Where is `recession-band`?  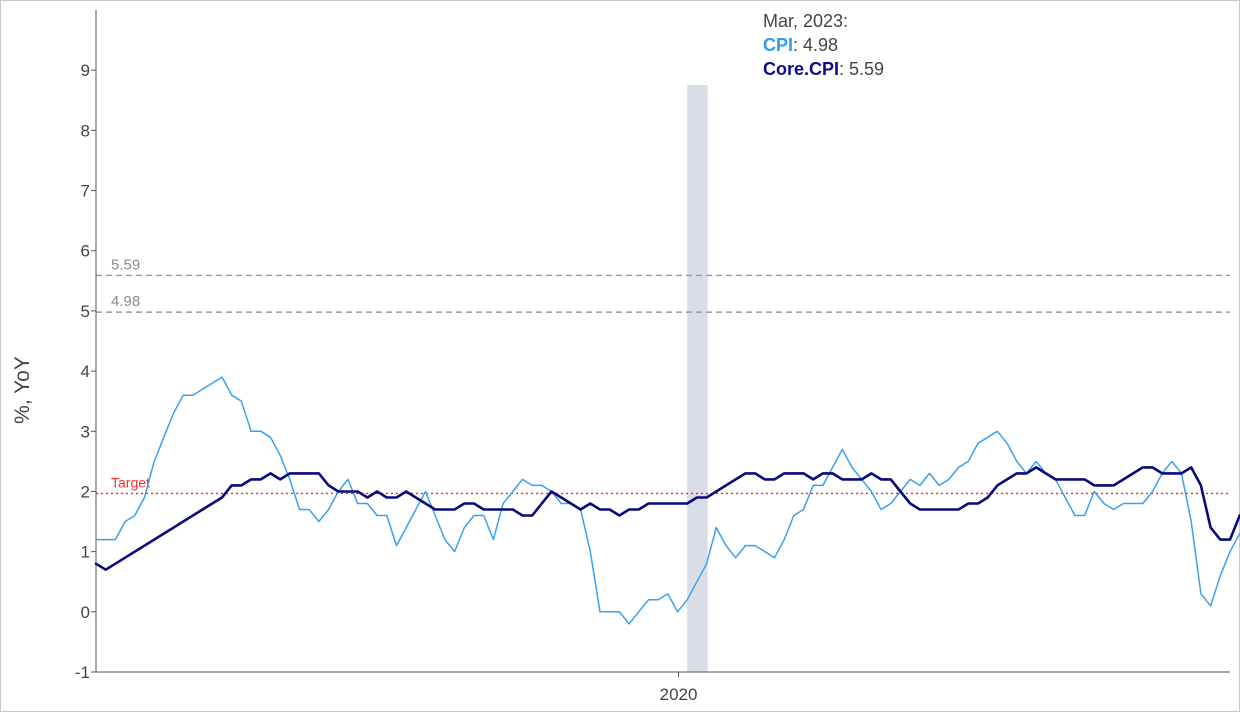 recession-band is located at coordinates (697, 378).